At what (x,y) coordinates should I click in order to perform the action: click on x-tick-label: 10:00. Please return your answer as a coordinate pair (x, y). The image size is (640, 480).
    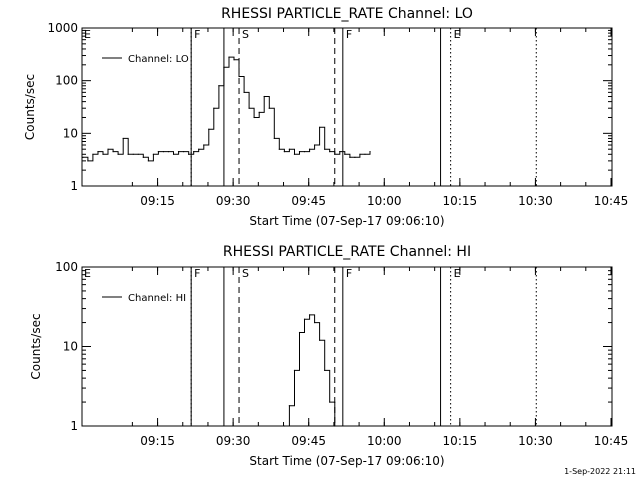
    Looking at the image, I should click on (384, 441).